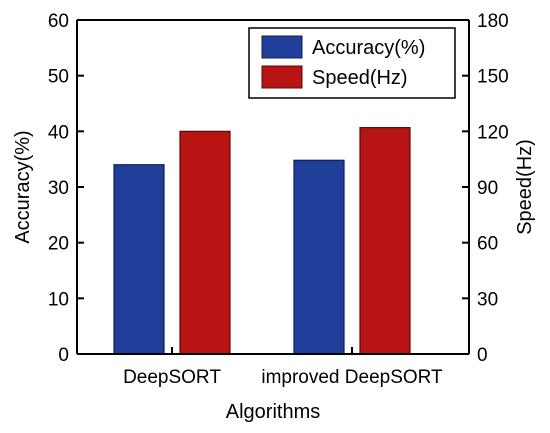 The height and width of the screenshot is (433, 550). I want to click on legend-label-accuracy: Accuracy(%), so click(368, 48).